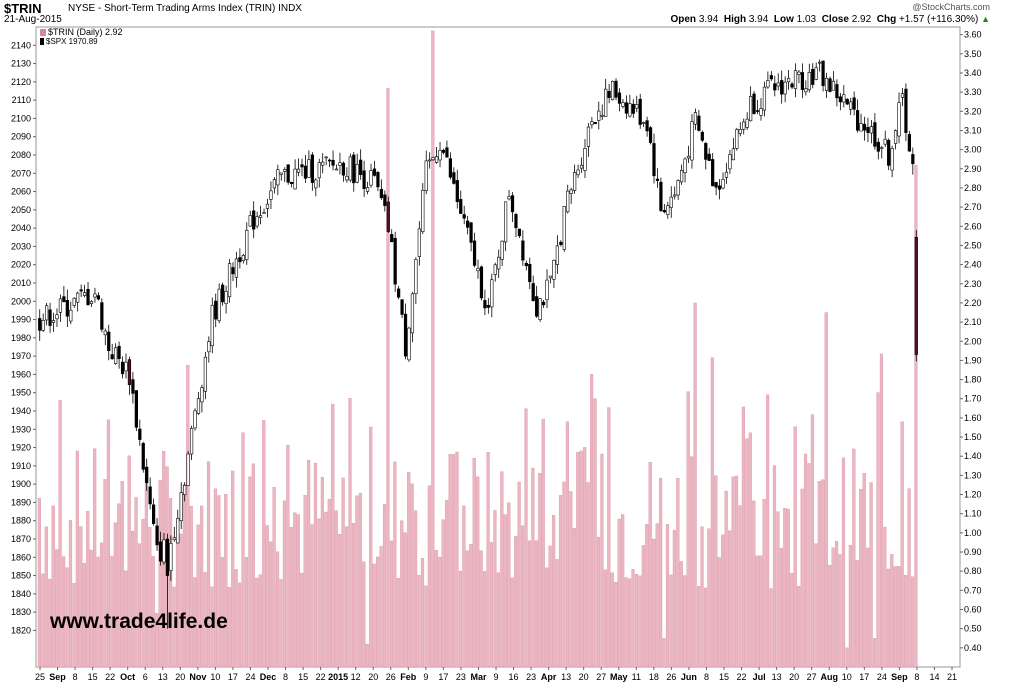 The height and width of the screenshot is (688, 1024). I want to click on right-tick-label: 2.30, so click(973, 284).